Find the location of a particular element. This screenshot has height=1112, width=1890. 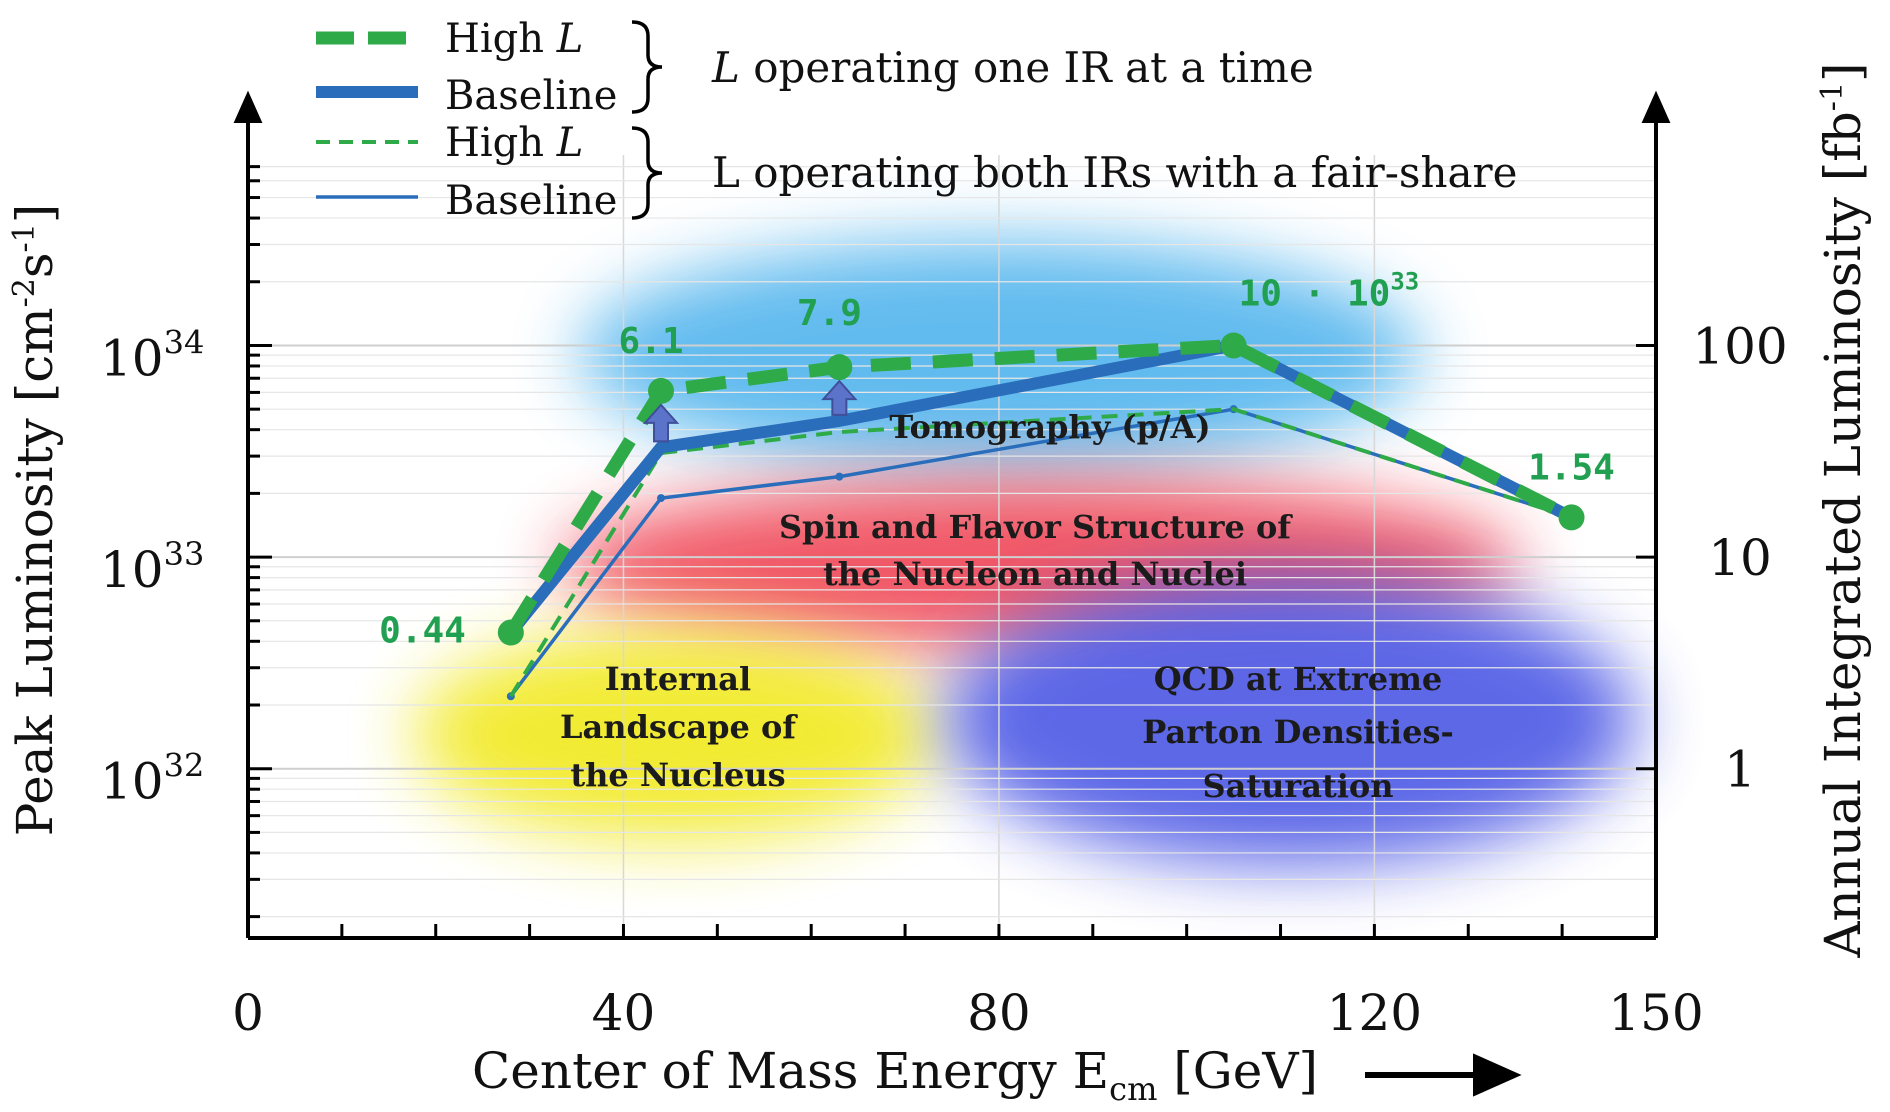

y-tick-label: 1033 is located at coordinates (152, 567).